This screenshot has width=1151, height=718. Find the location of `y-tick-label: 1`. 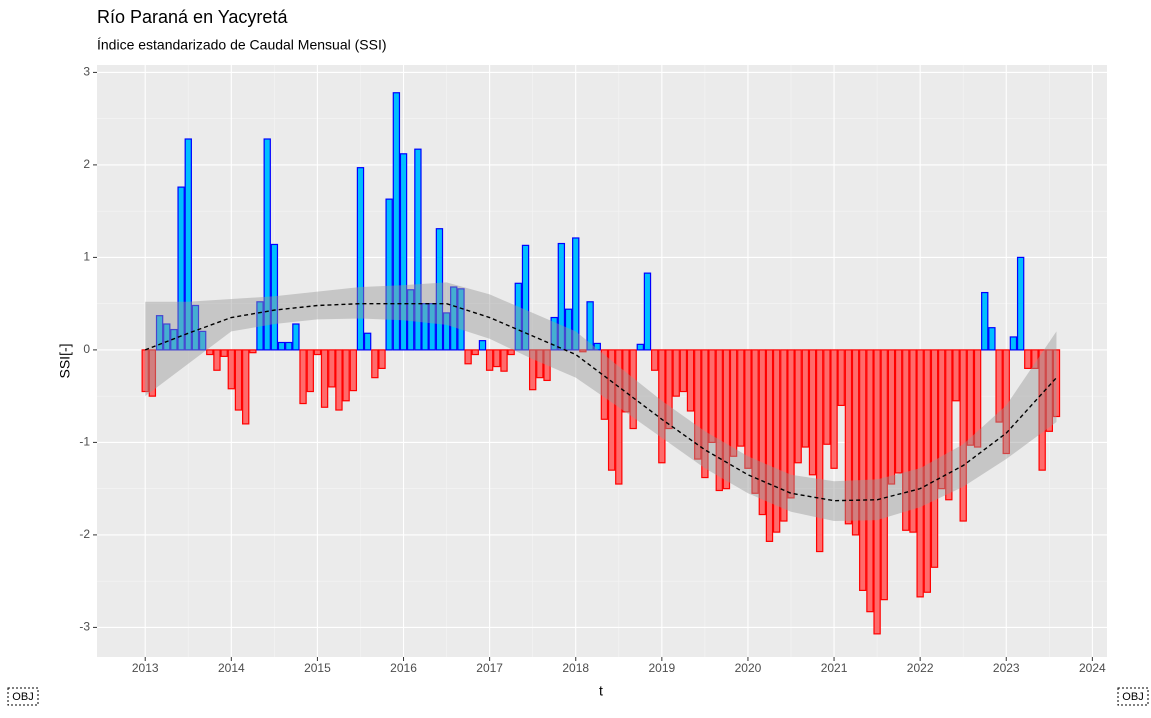

y-tick-label: 1 is located at coordinates (86, 257).